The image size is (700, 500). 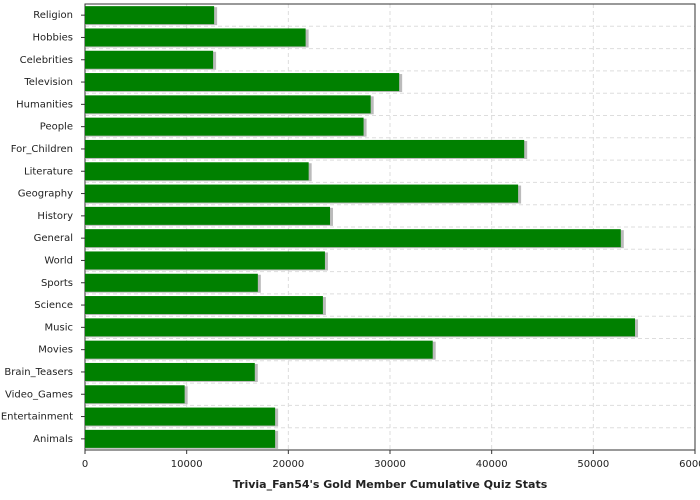 What do you see at coordinates (492, 464) in the screenshot?
I see `x-tick-label: 40000` at bounding box center [492, 464].